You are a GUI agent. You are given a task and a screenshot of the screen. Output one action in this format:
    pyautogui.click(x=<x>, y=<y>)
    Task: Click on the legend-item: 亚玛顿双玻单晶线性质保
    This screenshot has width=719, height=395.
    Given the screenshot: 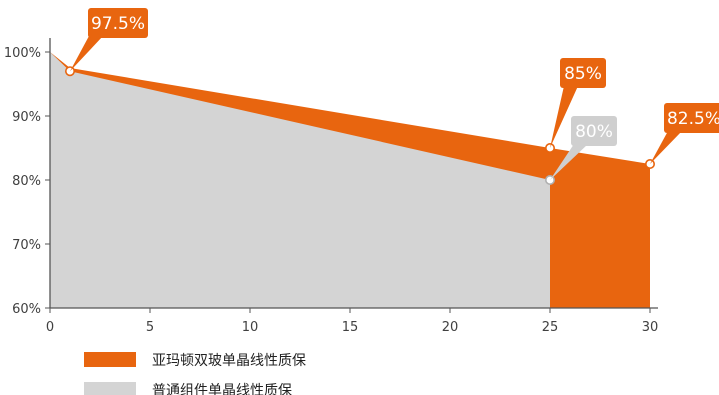 What is the action you would take?
    pyautogui.click(x=195, y=360)
    